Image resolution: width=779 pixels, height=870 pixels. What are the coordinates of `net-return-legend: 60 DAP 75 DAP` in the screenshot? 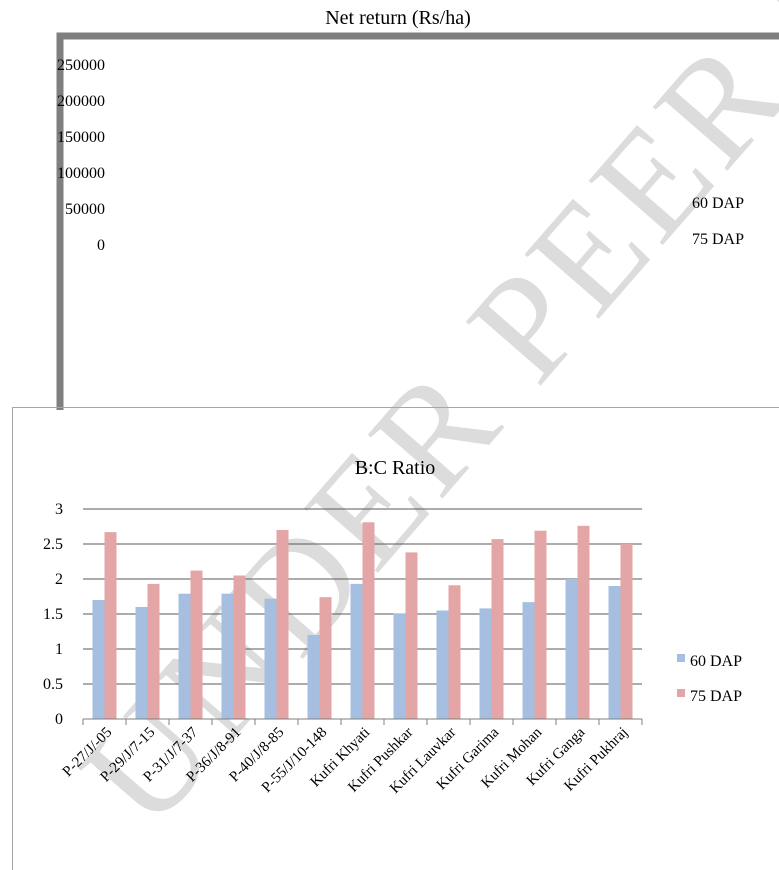 It's located at (718, 221).